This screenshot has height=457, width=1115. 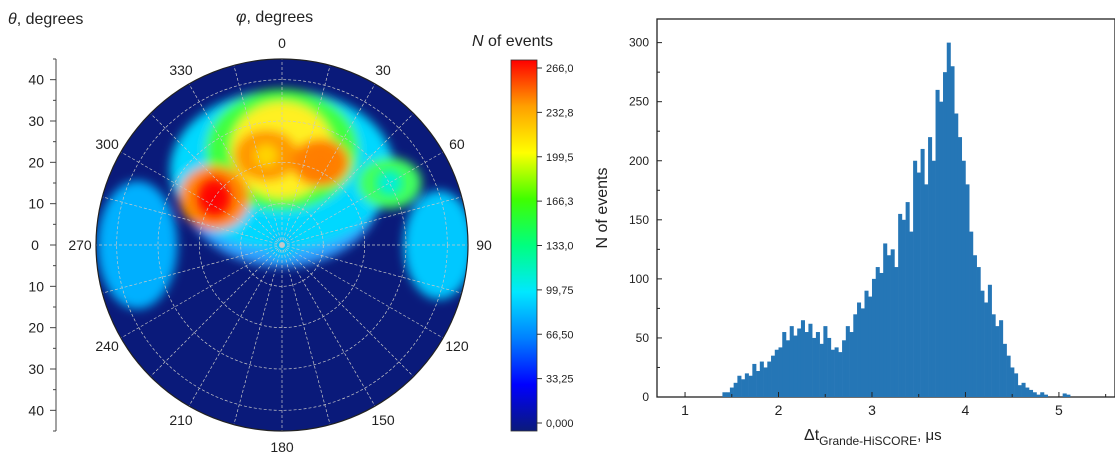 What do you see at coordinates (868, 441) in the screenshot?
I see `xlabel-subscript: Grande-HiSCORE` at bounding box center [868, 441].